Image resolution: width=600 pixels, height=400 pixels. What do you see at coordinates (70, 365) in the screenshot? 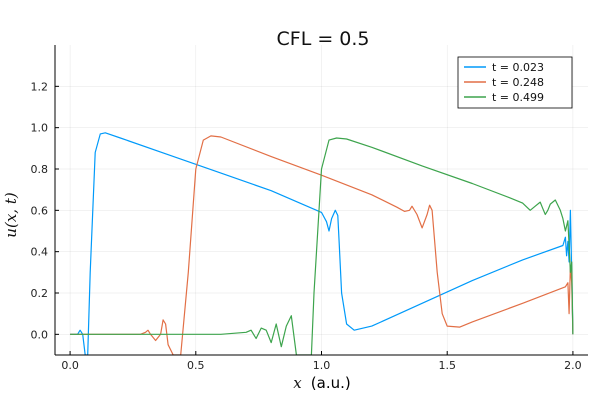
I see `x-tick-label: 0.0` at bounding box center [70, 365].